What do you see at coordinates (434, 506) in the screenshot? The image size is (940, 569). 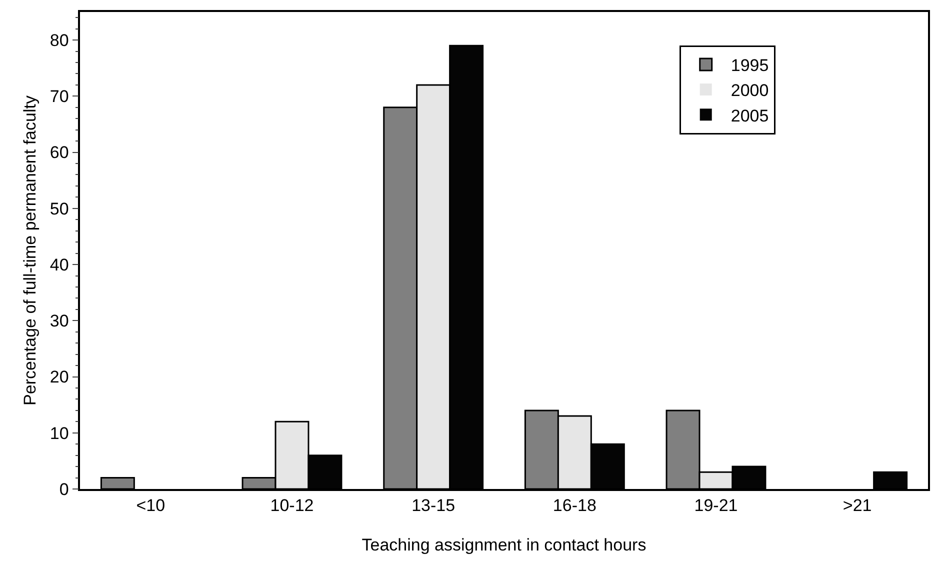 I see `x-tick-label: 13-15` at bounding box center [434, 506].